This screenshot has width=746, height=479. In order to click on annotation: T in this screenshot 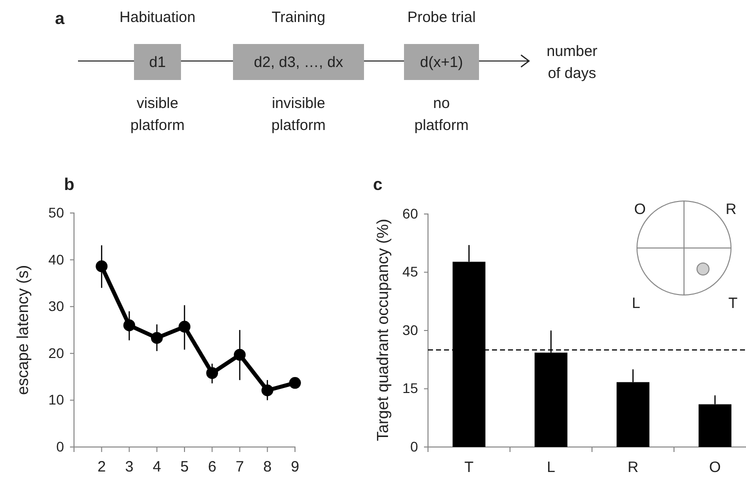, I will do `click(733, 303)`.